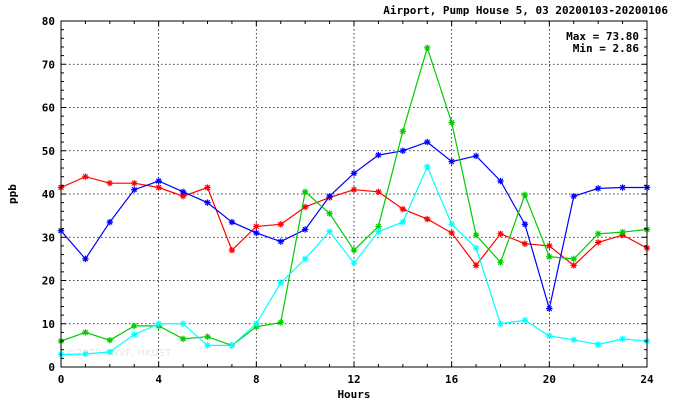 The height and width of the screenshot is (409, 674). Describe the element at coordinates (12, 194) in the screenshot. I see `y-axis-label: ppb` at that location.